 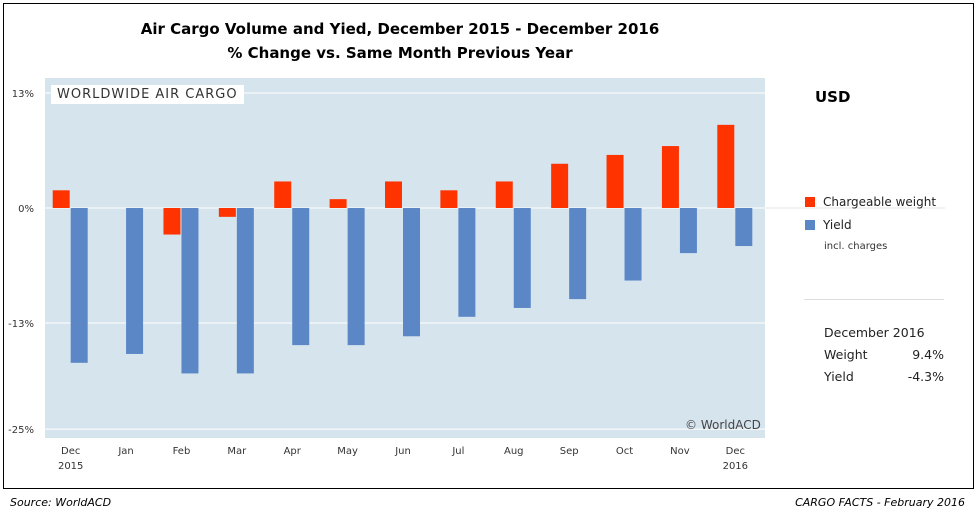 What do you see at coordinates (182, 451) in the screenshot?
I see `x-tick-label: Feb` at bounding box center [182, 451].